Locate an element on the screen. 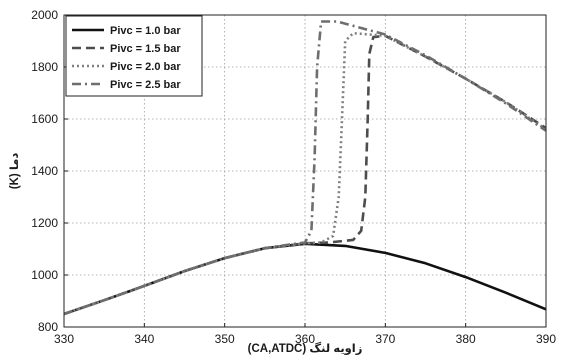 Image resolution: width=561 pixels, height=361 pixels. x-axis-title: زاویه لنگ (CA,ATDC) is located at coordinates (305, 348).